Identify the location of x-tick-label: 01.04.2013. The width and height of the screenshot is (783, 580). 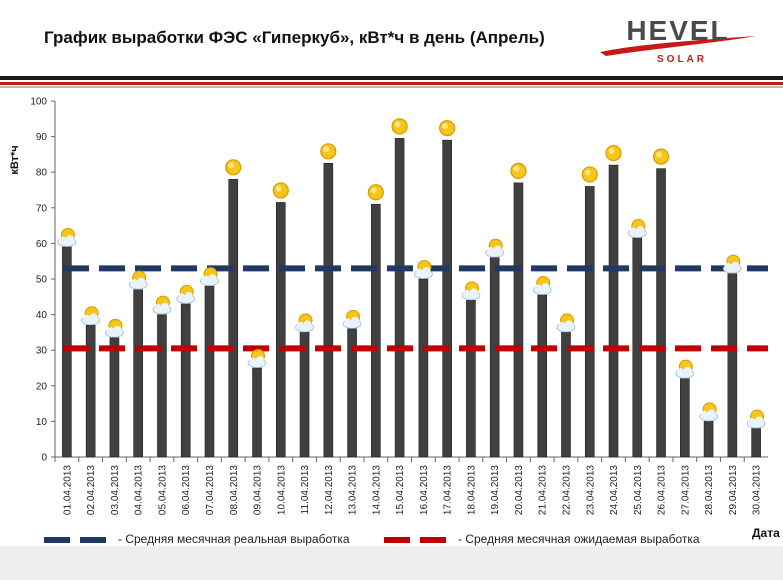
(67, 490).